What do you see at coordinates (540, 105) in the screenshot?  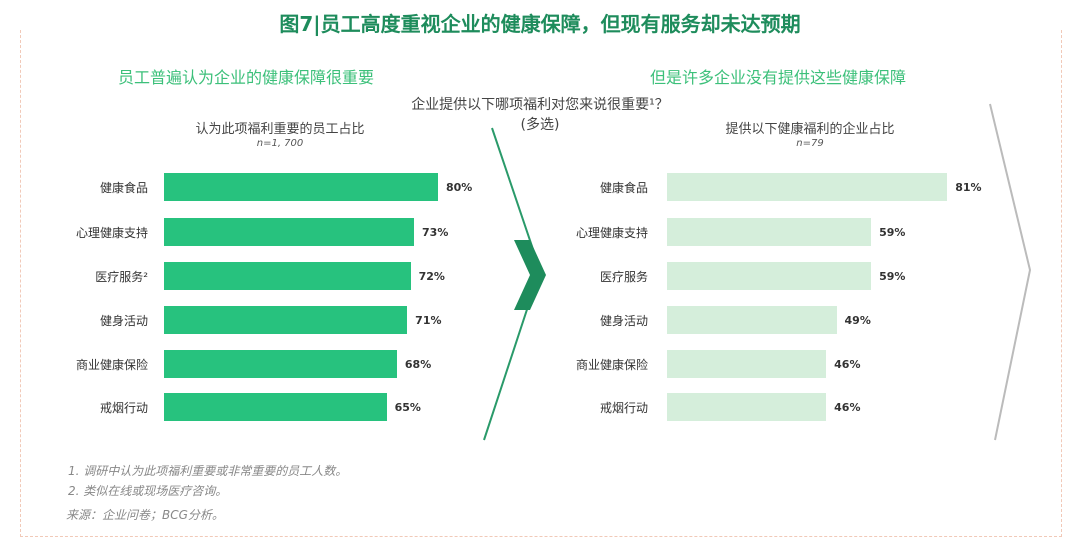 I see `question: 企业提供以下哪项福利对您来说很重要¹？` at bounding box center [540, 105].